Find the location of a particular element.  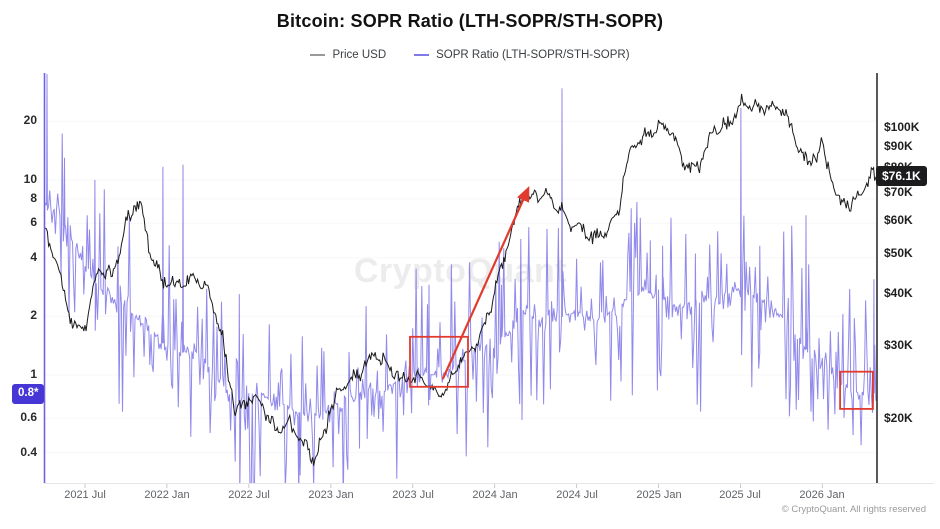

x-axis-label: 2024 Jan is located at coordinates (495, 495).